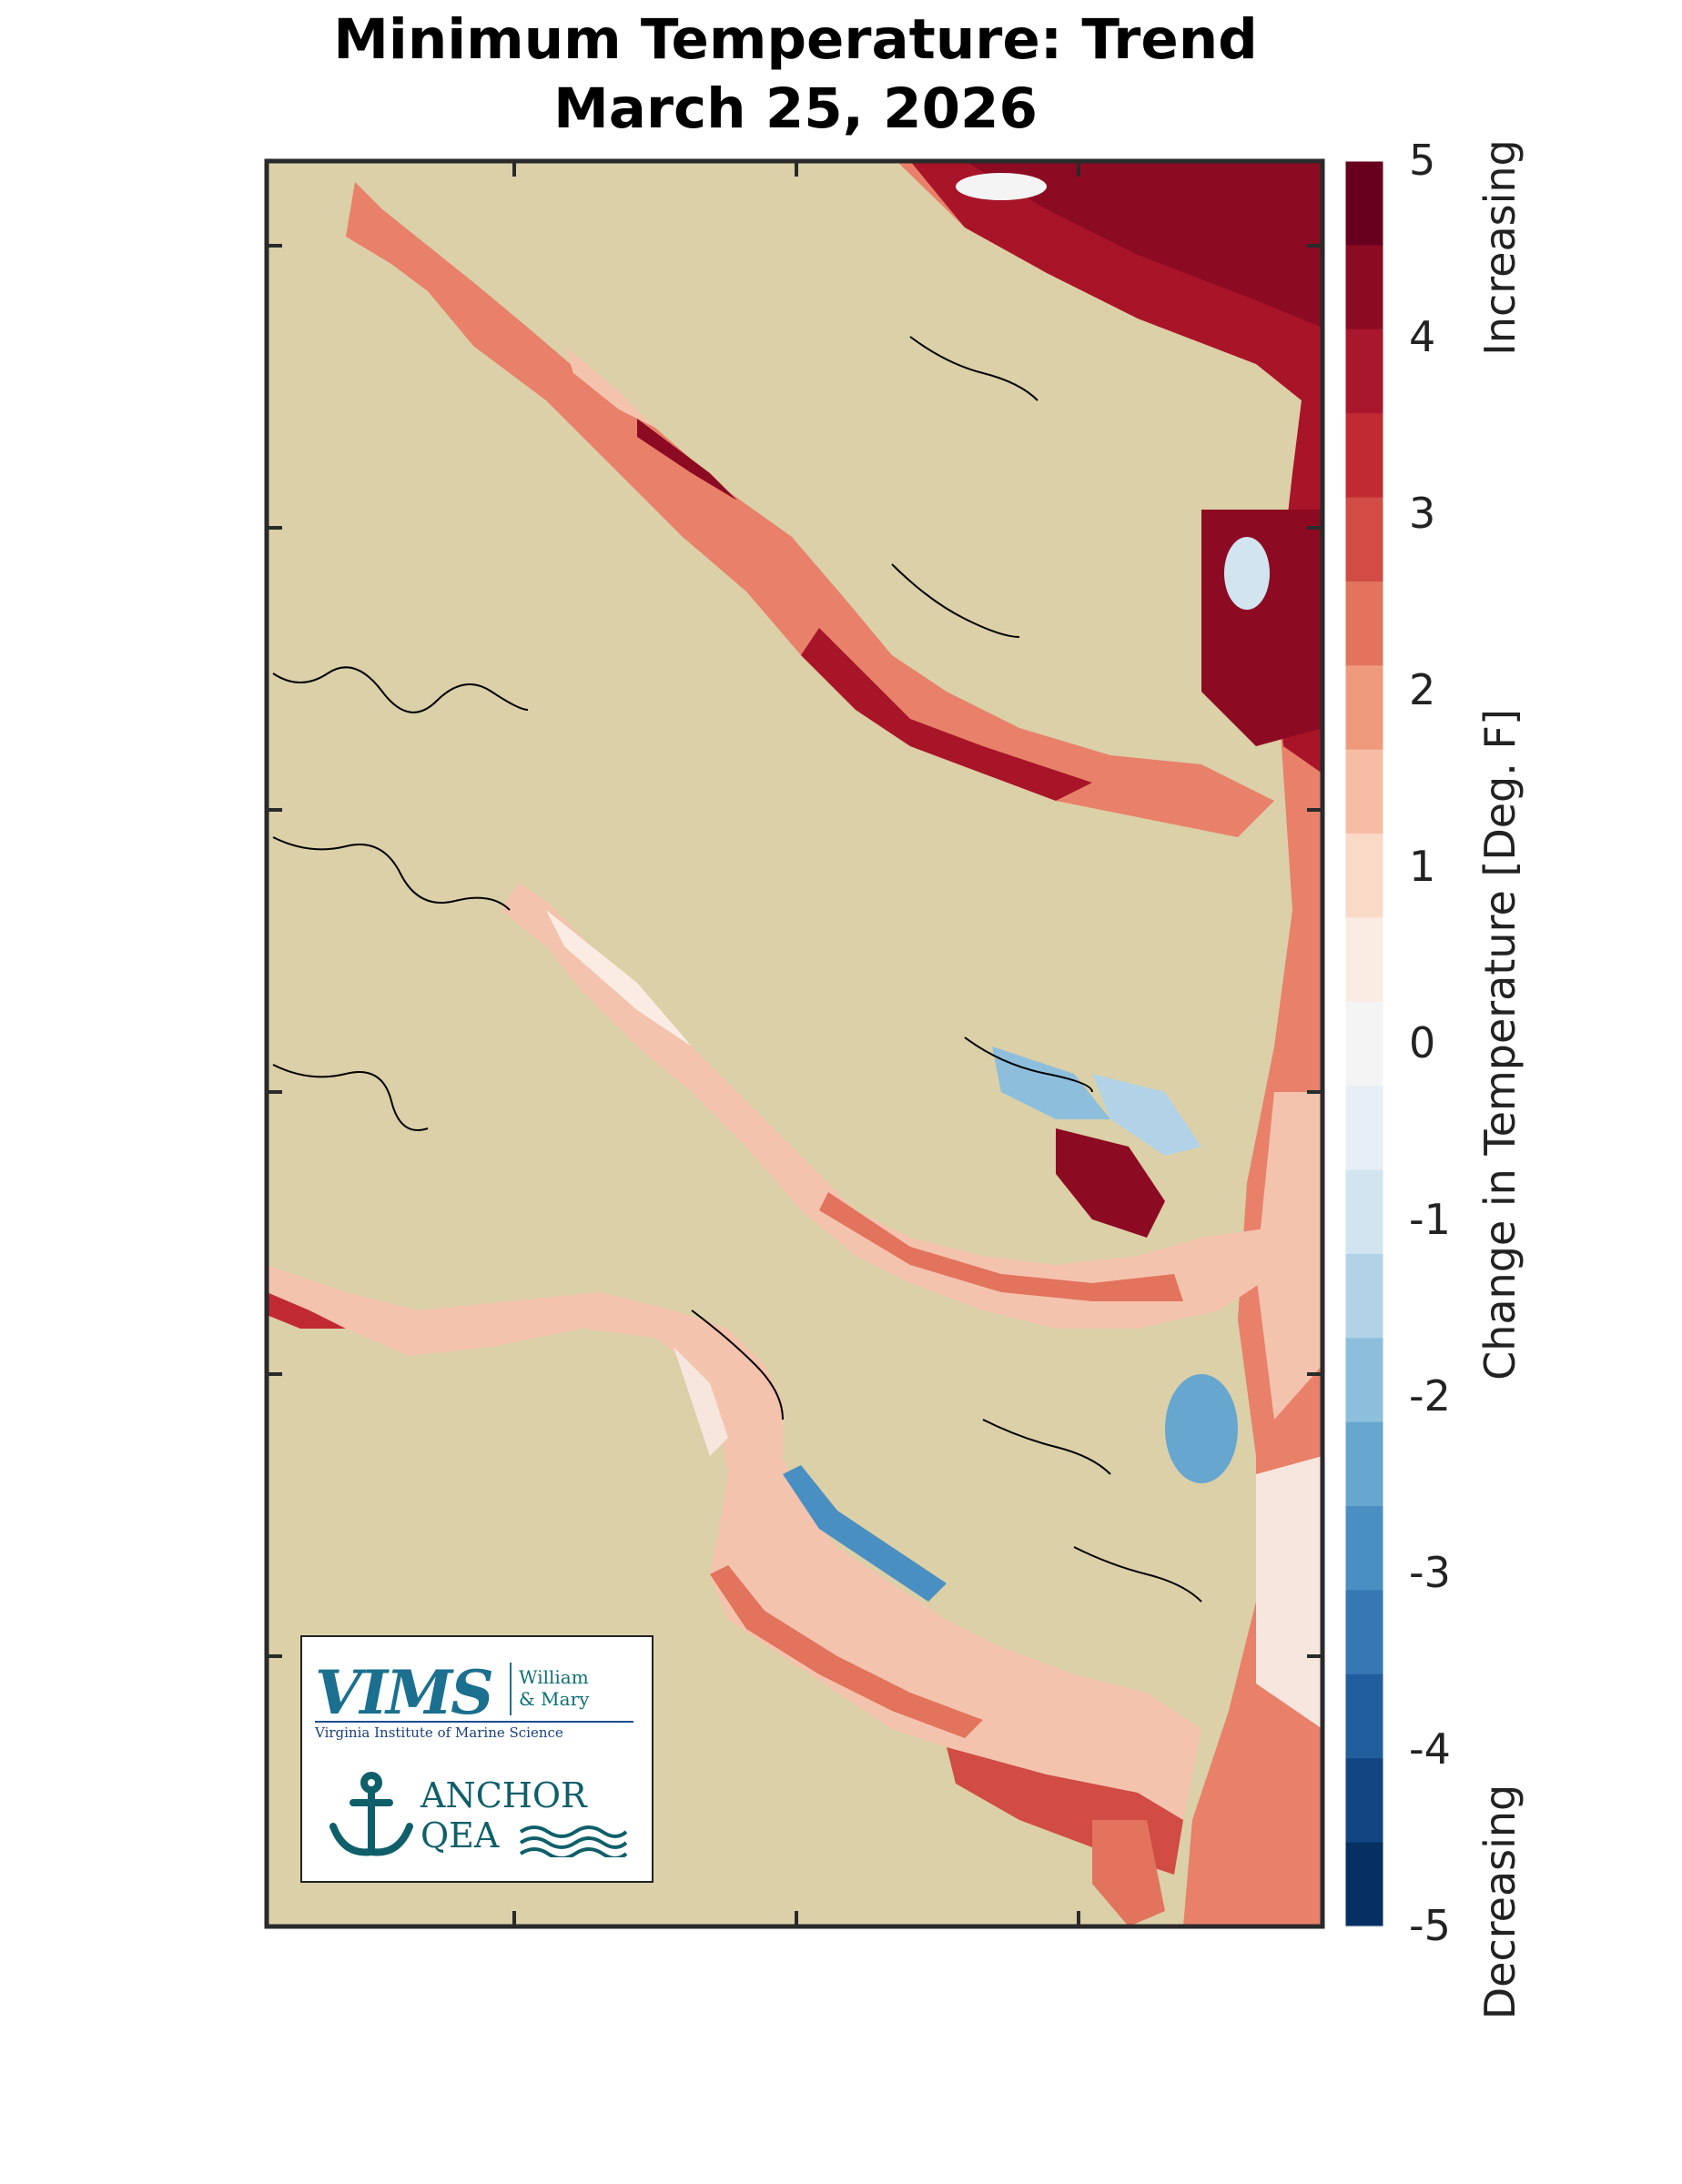 The height and width of the screenshot is (2184, 1682). Describe the element at coordinates (795, 39) in the screenshot. I see `title-line-1: Minimum Temperature: Trend` at that location.